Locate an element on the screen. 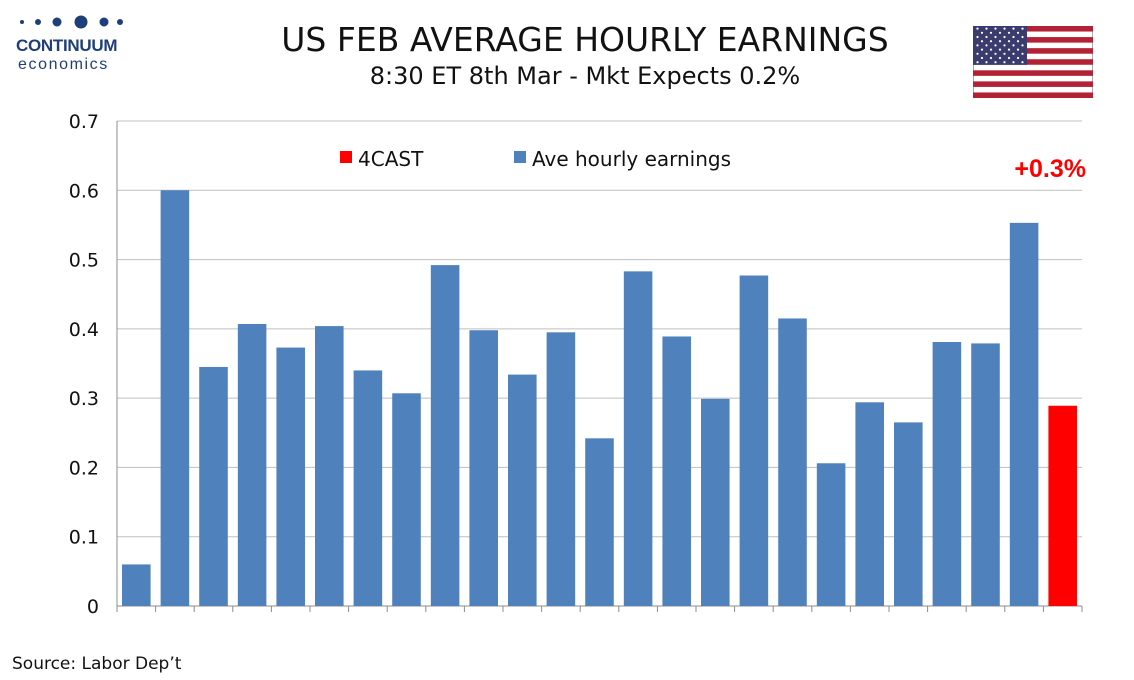  legend-label: Ave hourly earnings is located at coordinates (631, 159).